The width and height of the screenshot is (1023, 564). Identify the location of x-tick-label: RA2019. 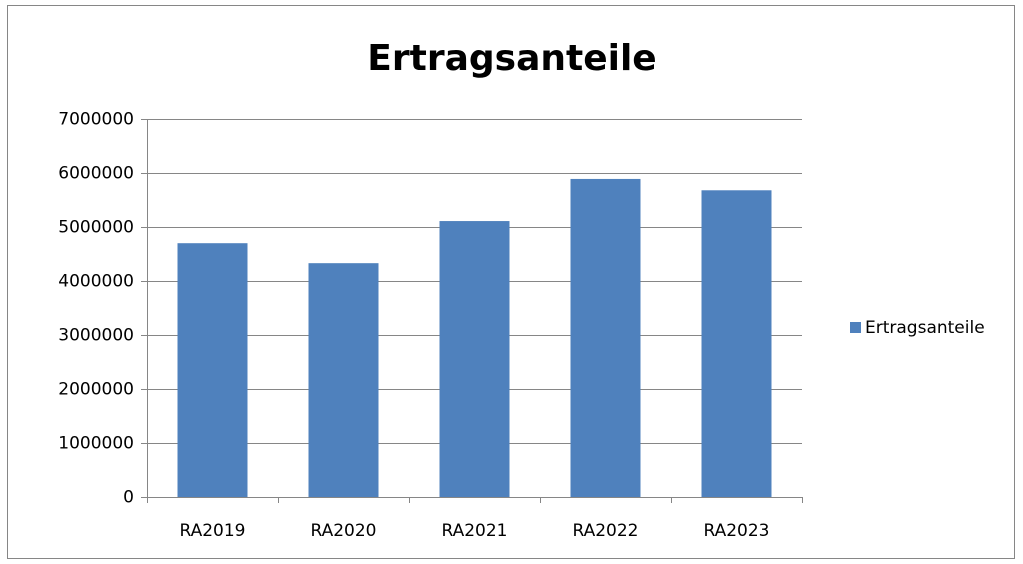
(212, 531).